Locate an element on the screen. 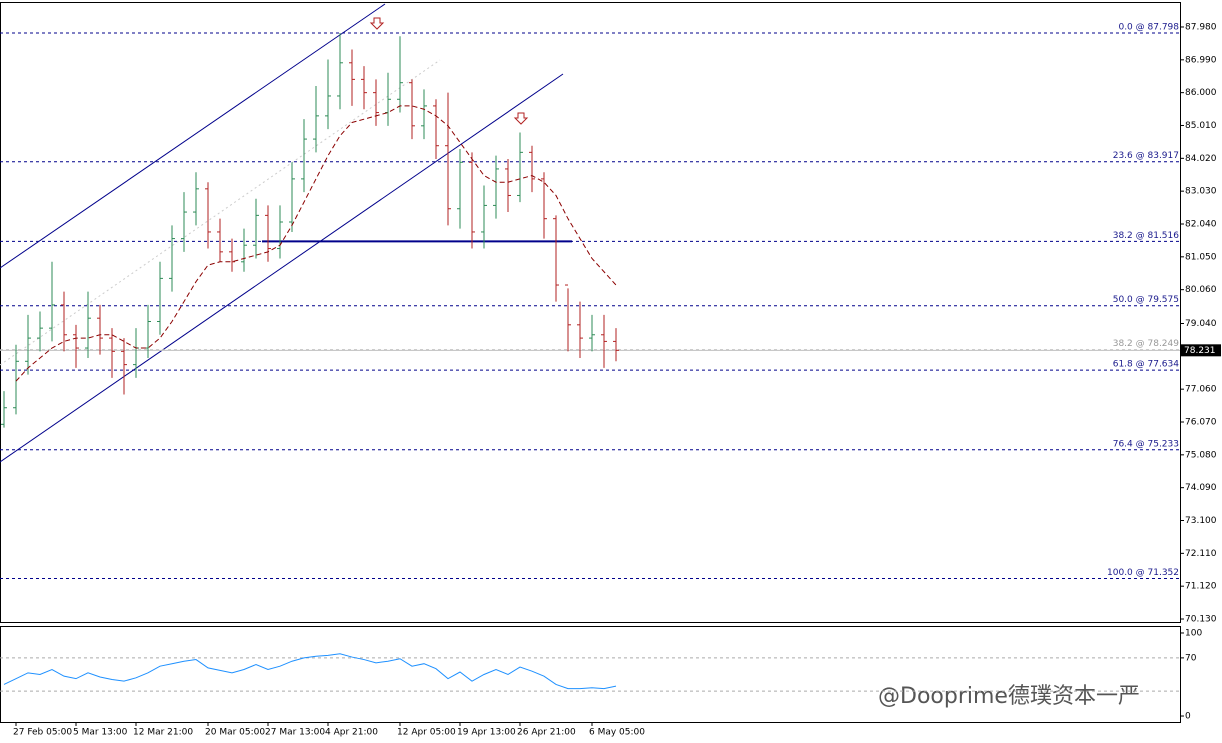 The height and width of the screenshot is (743, 1222). y-tick-label: 86.000 is located at coordinates (1201, 93).